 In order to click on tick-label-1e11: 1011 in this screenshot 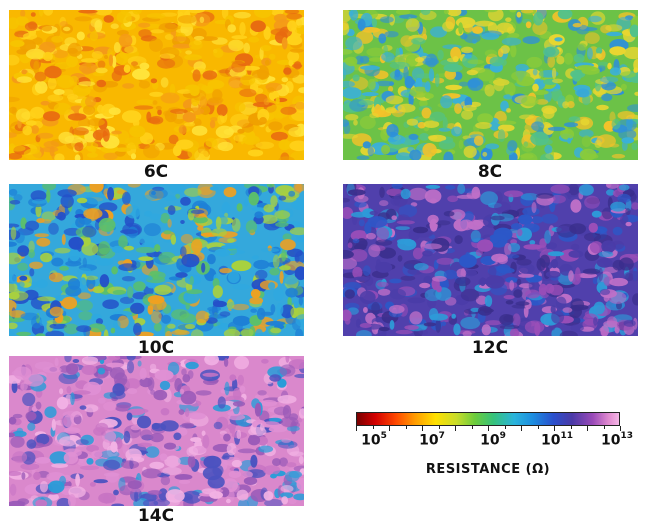, I will do `click(557, 440)`.